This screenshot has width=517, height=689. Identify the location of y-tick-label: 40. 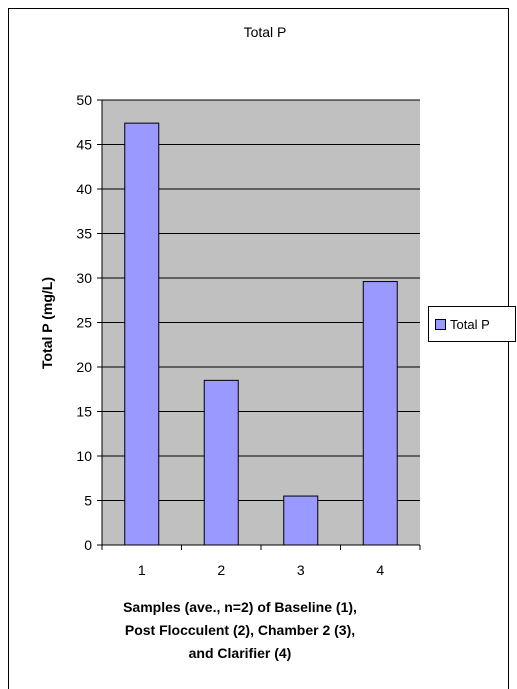
(84, 189).